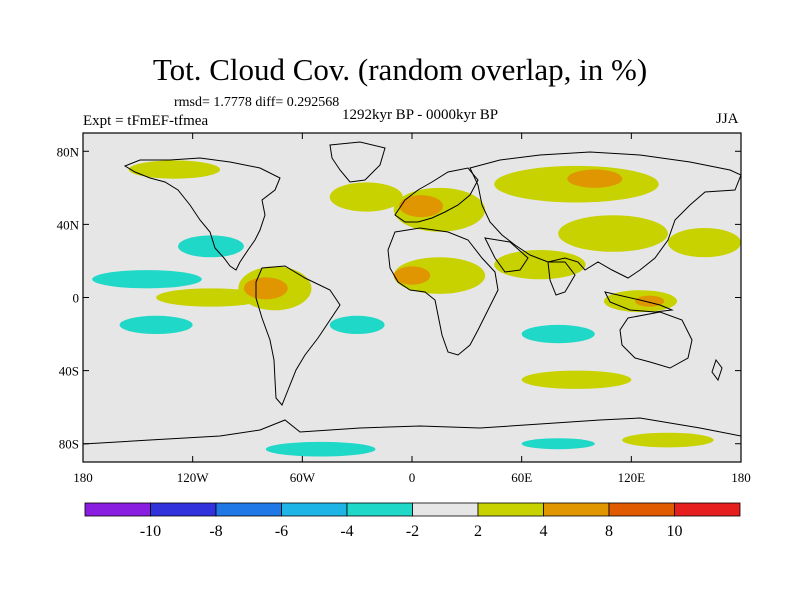 Image resolution: width=800 pixels, height=600 pixels. What do you see at coordinates (478, 531) in the screenshot?
I see `colorbar-label: 2` at bounding box center [478, 531].